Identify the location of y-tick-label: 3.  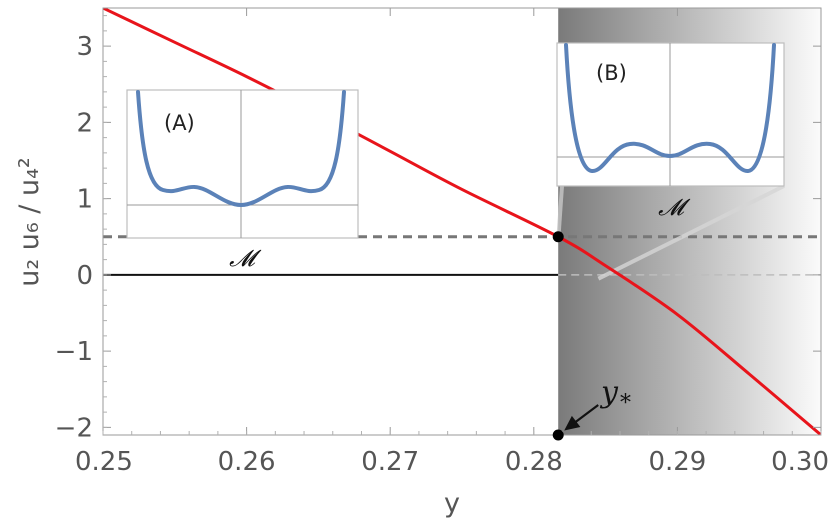
(84, 47).